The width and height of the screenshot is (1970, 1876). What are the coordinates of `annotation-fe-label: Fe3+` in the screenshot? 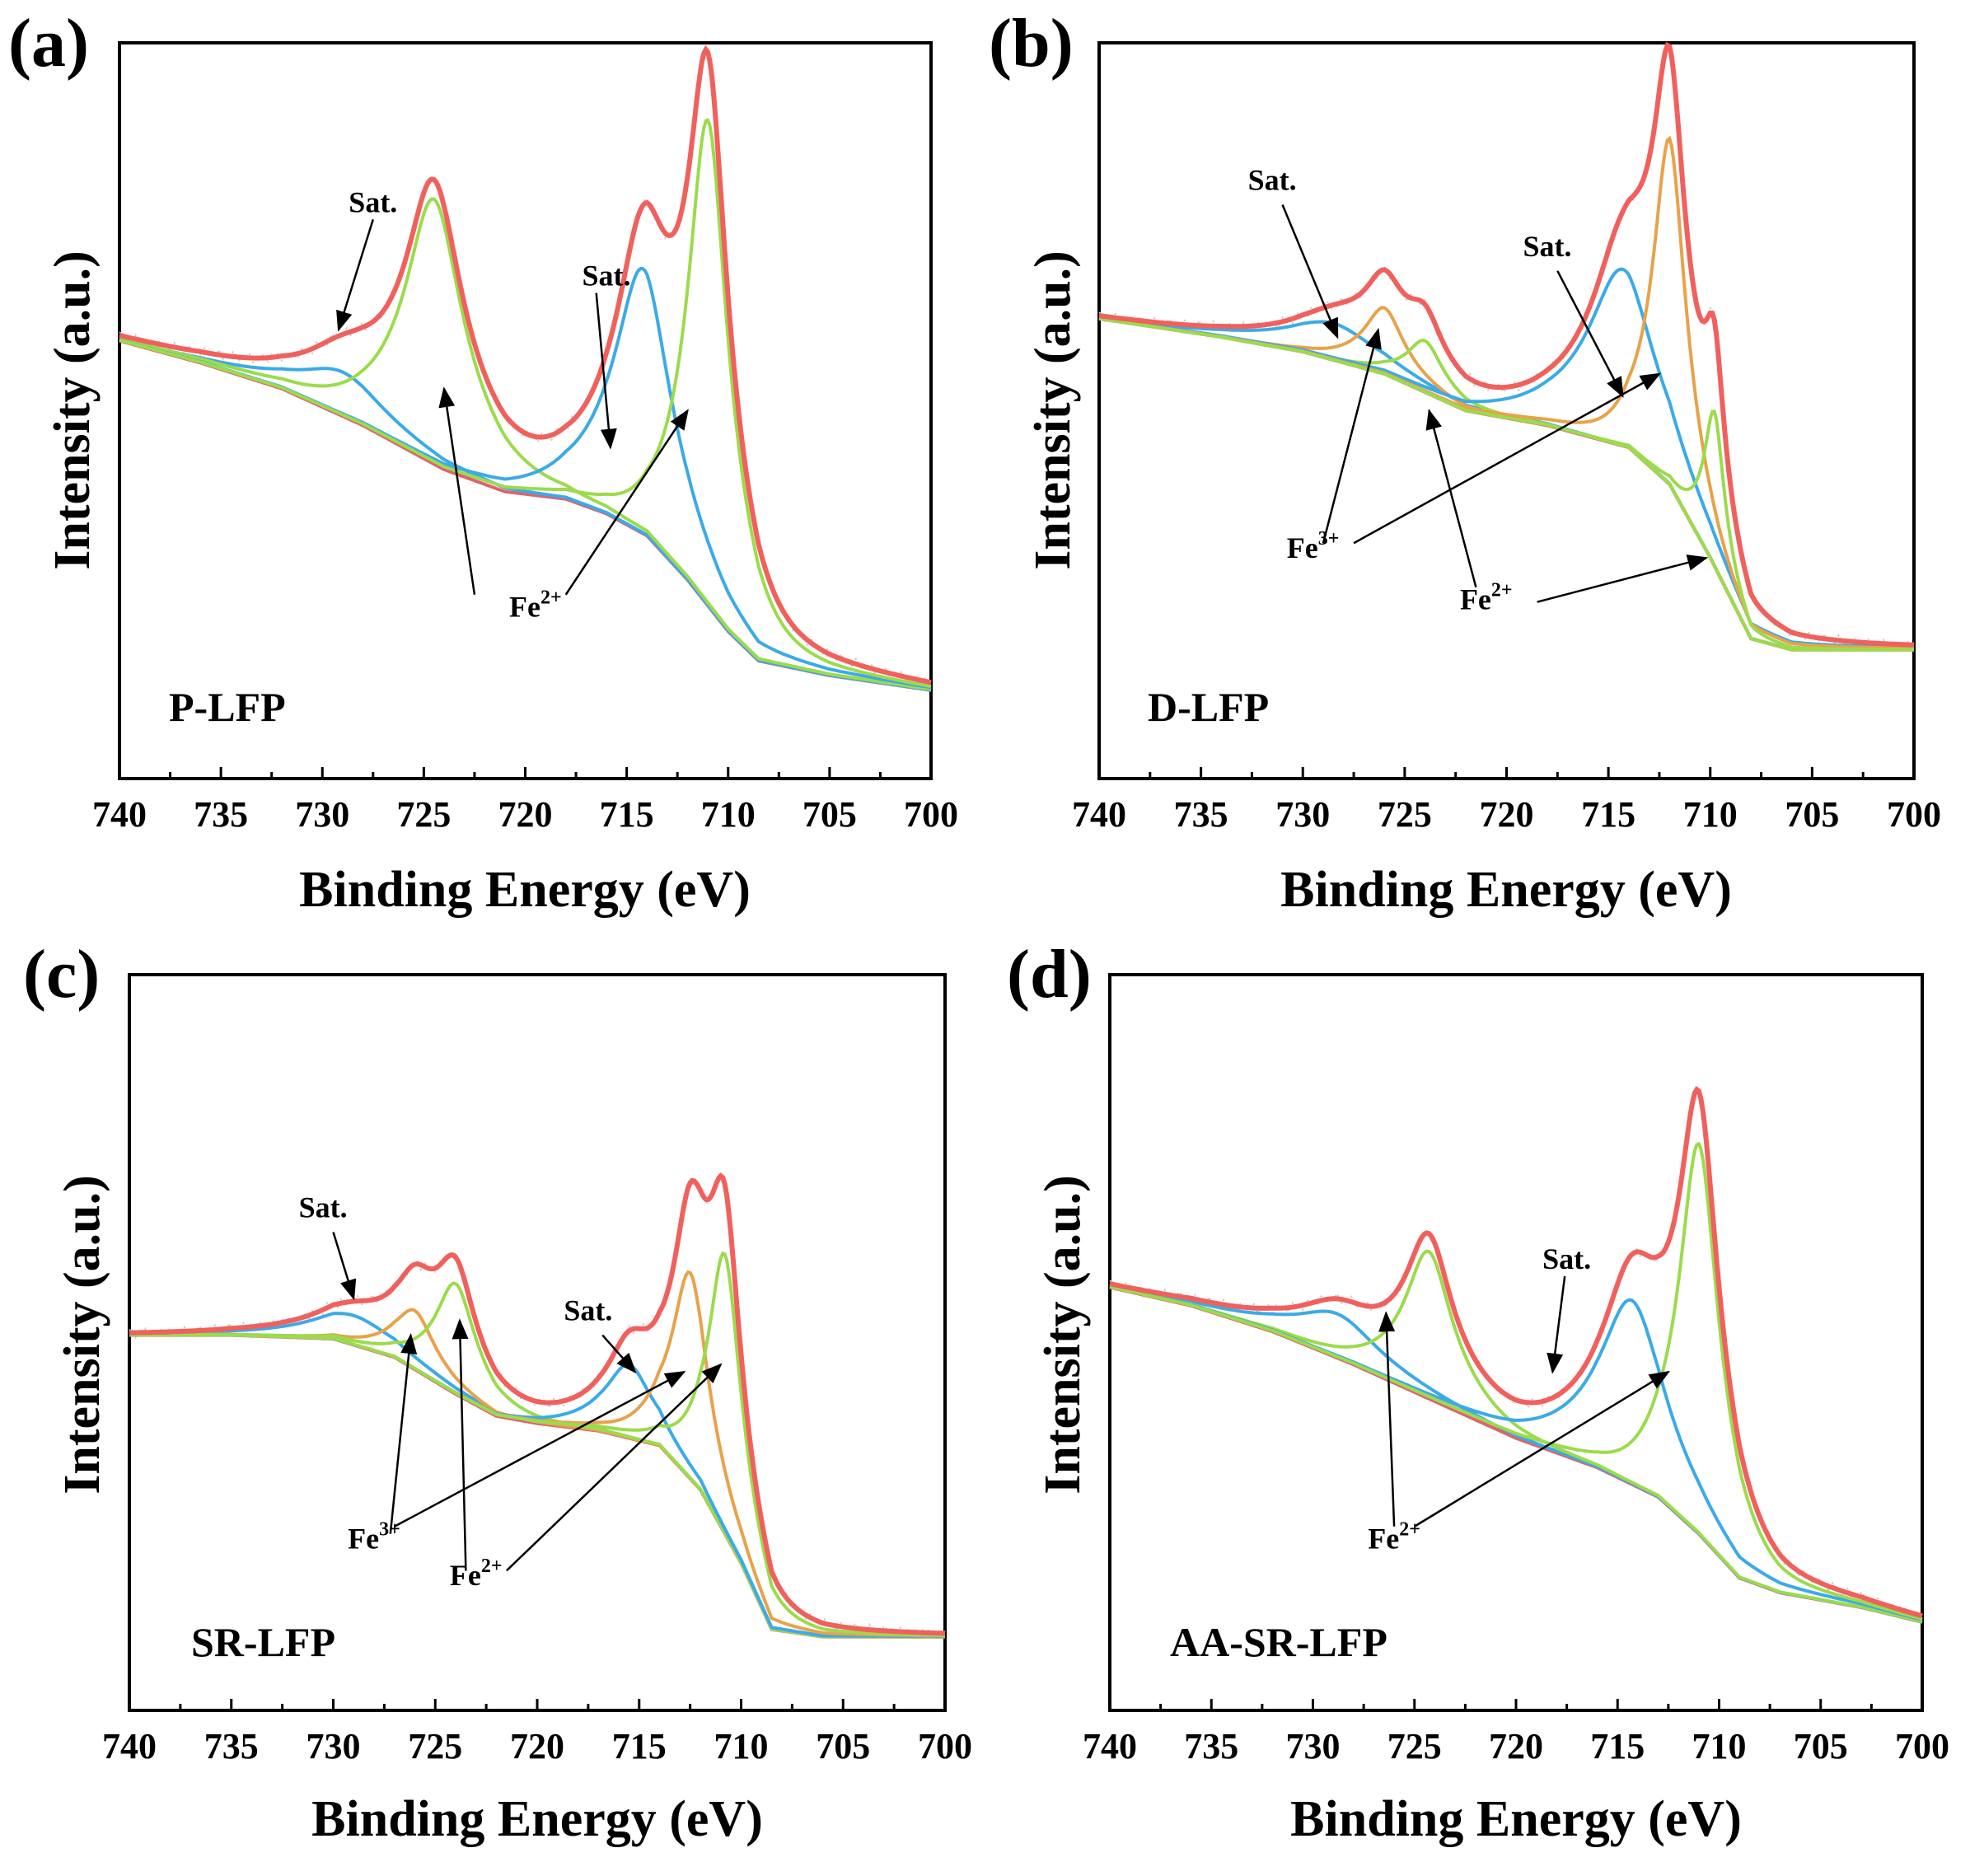 It's located at (374, 1538).